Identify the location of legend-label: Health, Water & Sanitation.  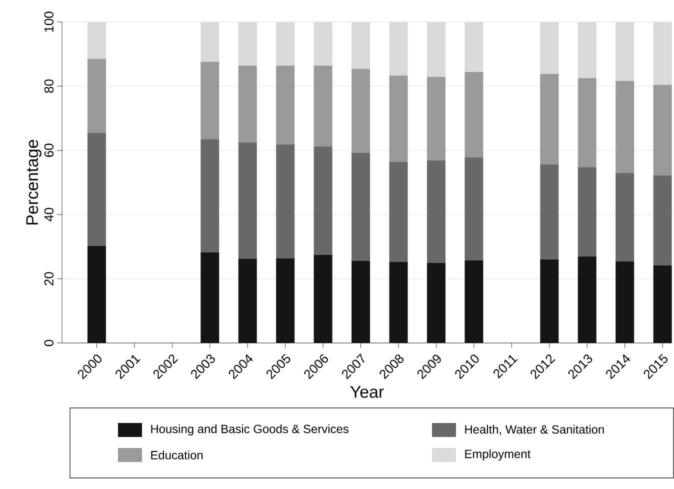
(534, 430).